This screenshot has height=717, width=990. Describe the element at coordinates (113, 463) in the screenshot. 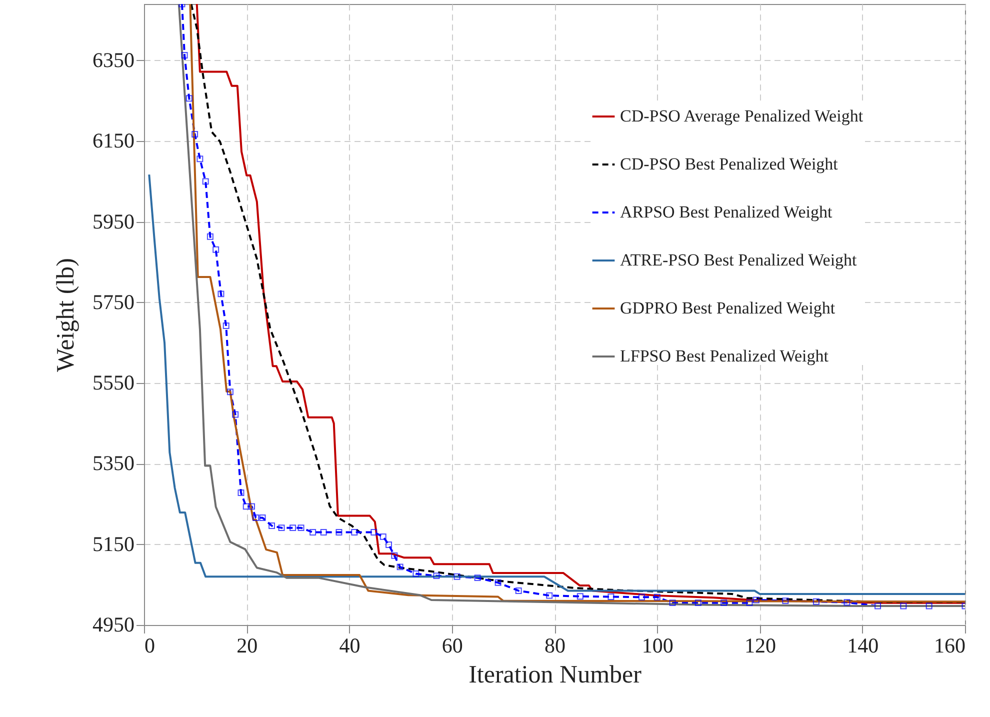

I see `y-tick-label: 5350` at that location.